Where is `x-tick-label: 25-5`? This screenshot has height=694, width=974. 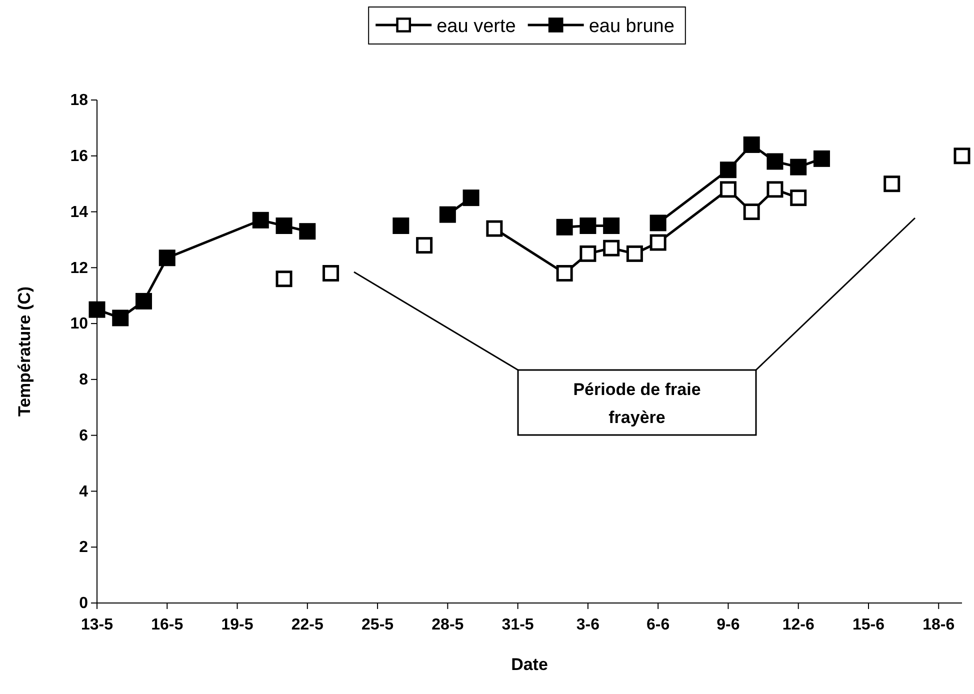
x-tick-label: 25-5 is located at coordinates (378, 625).